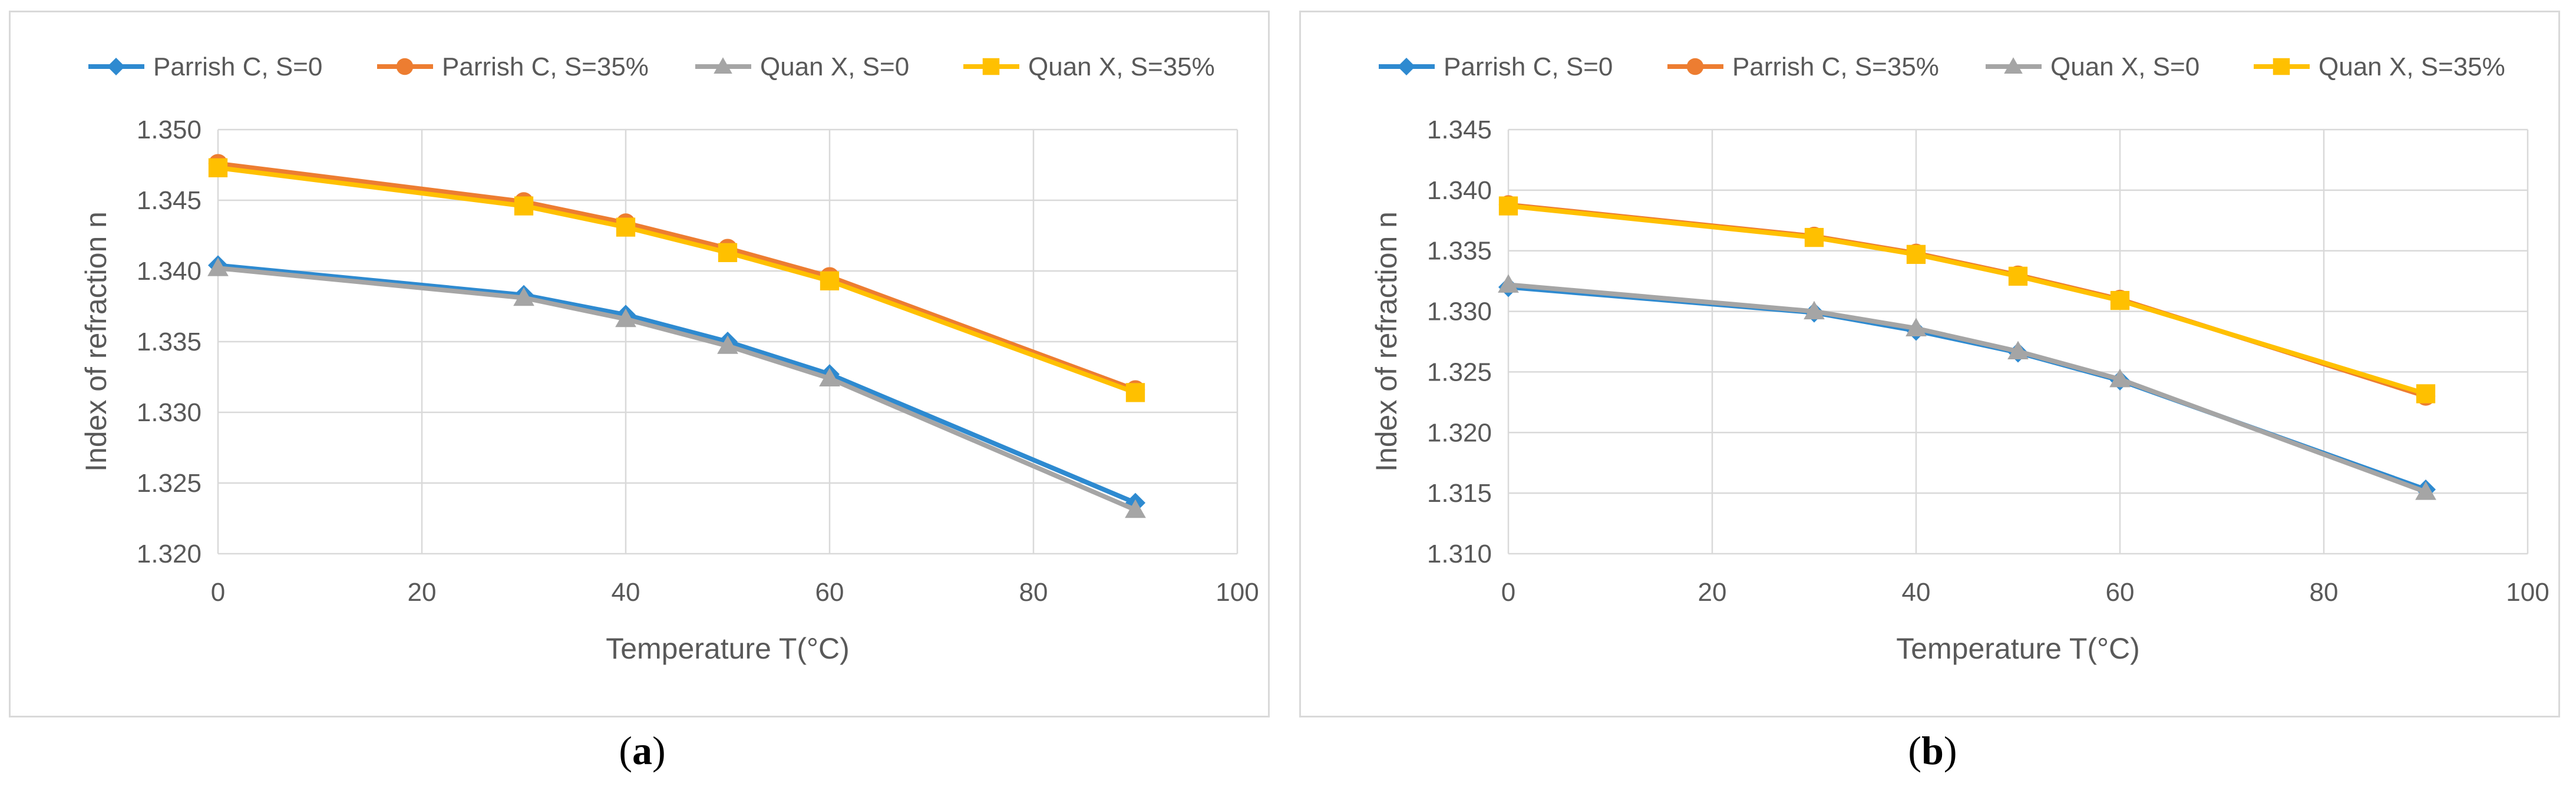 The image size is (2576, 797). What do you see at coordinates (1932, 750) in the screenshot?
I see `caption-b: (b)` at bounding box center [1932, 750].